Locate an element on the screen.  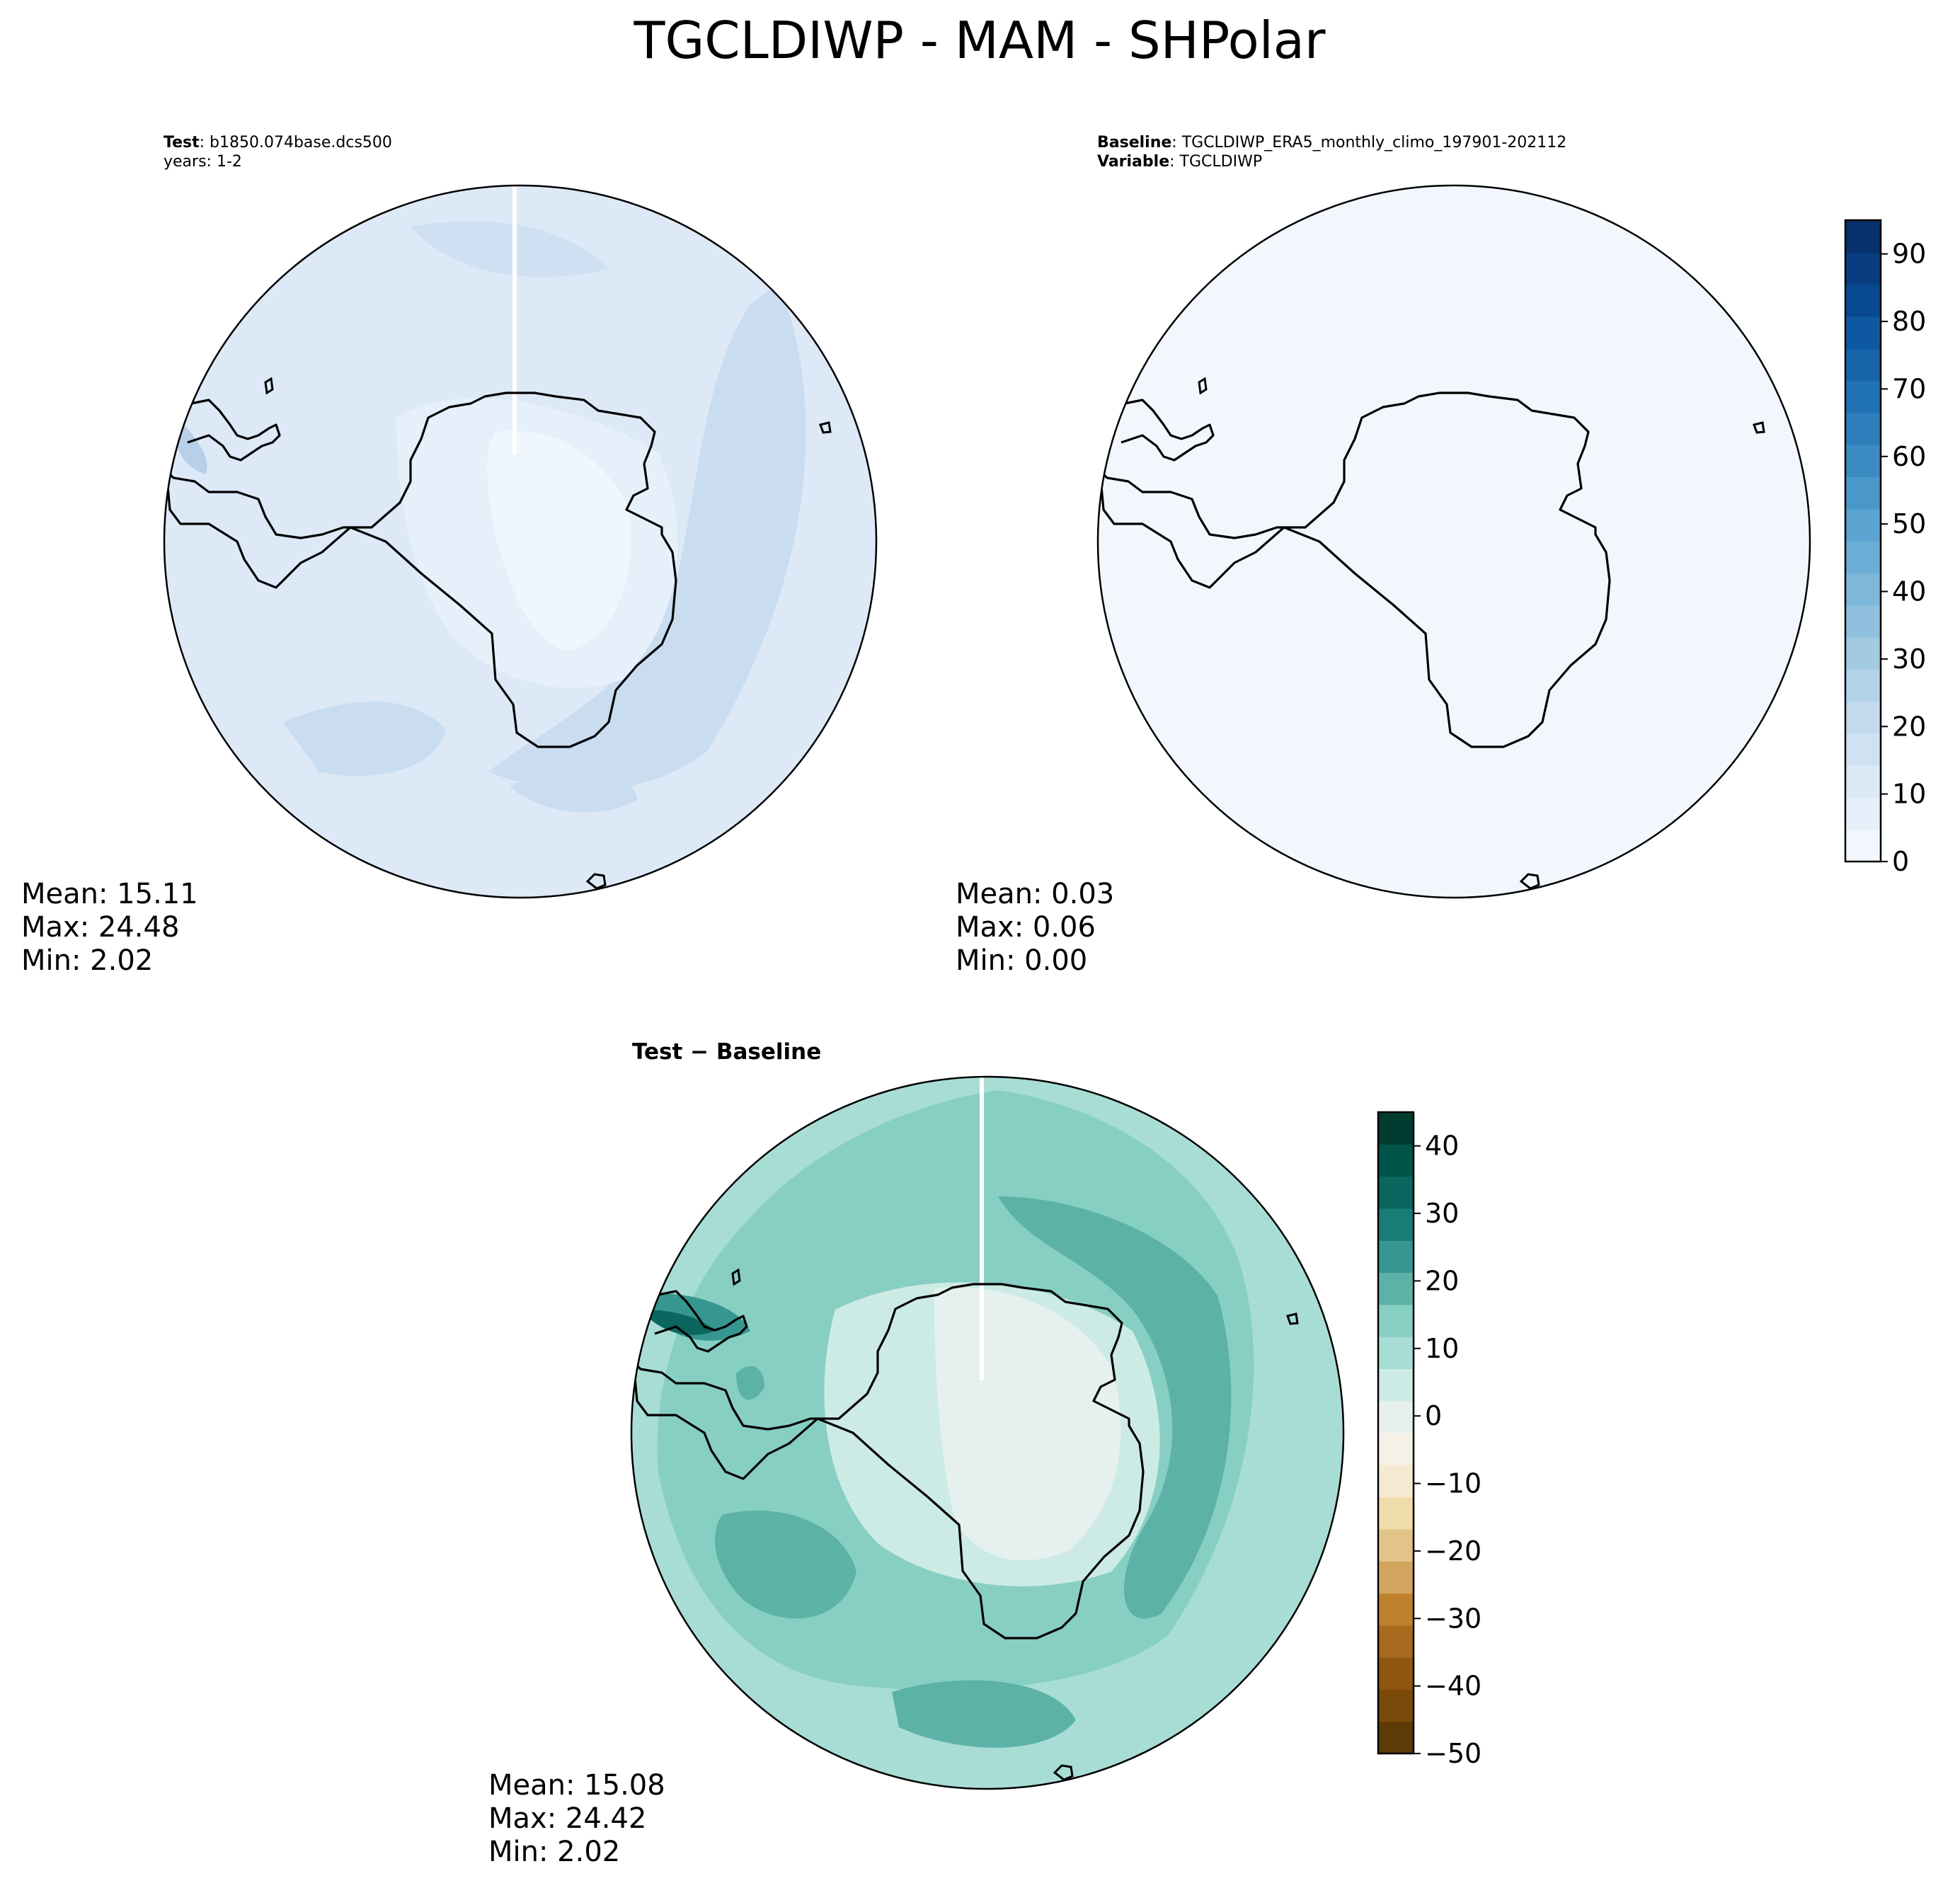
baseline-mean: Mean: 0.03 is located at coordinates (1035, 894).